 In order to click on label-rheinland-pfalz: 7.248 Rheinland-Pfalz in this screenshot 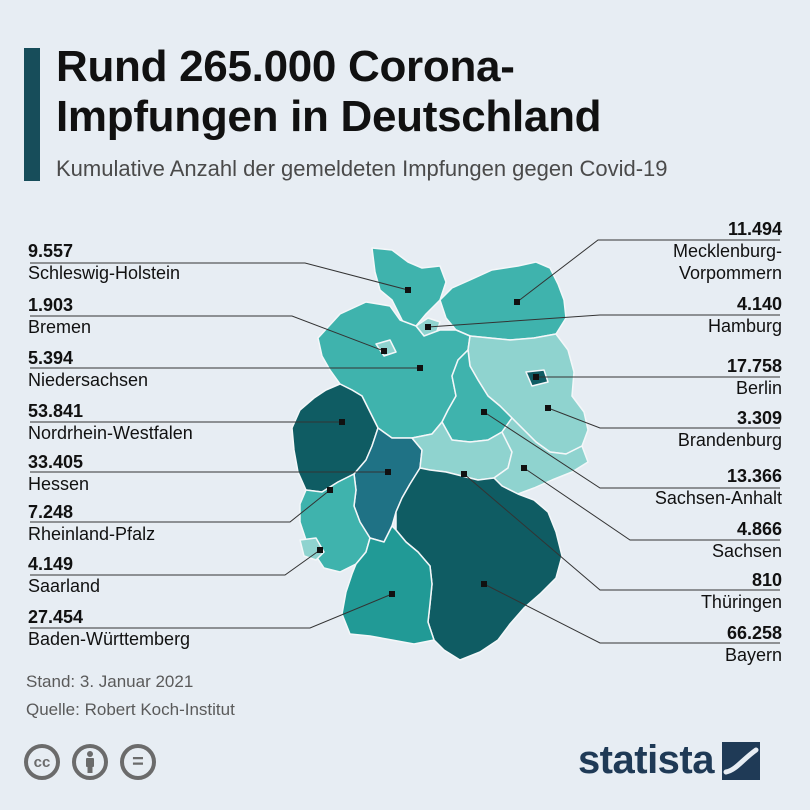, I will do `click(91, 523)`.